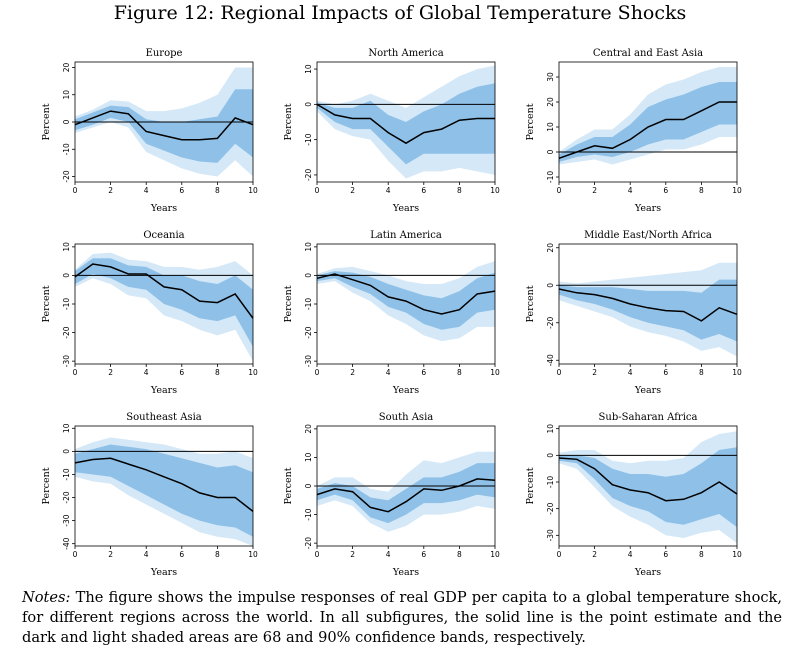  What do you see at coordinates (648, 235) in the screenshot?
I see `panel-title: Middle East/North Africa` at bounding box center [648, 235].